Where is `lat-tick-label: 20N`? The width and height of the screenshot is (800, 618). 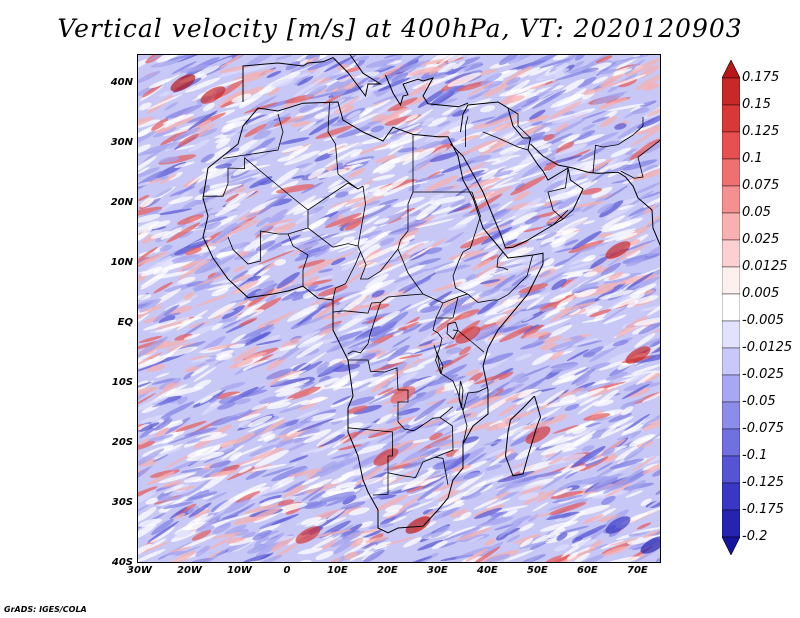 lat-tick-label: 20N is located at coordinates (121, 202).